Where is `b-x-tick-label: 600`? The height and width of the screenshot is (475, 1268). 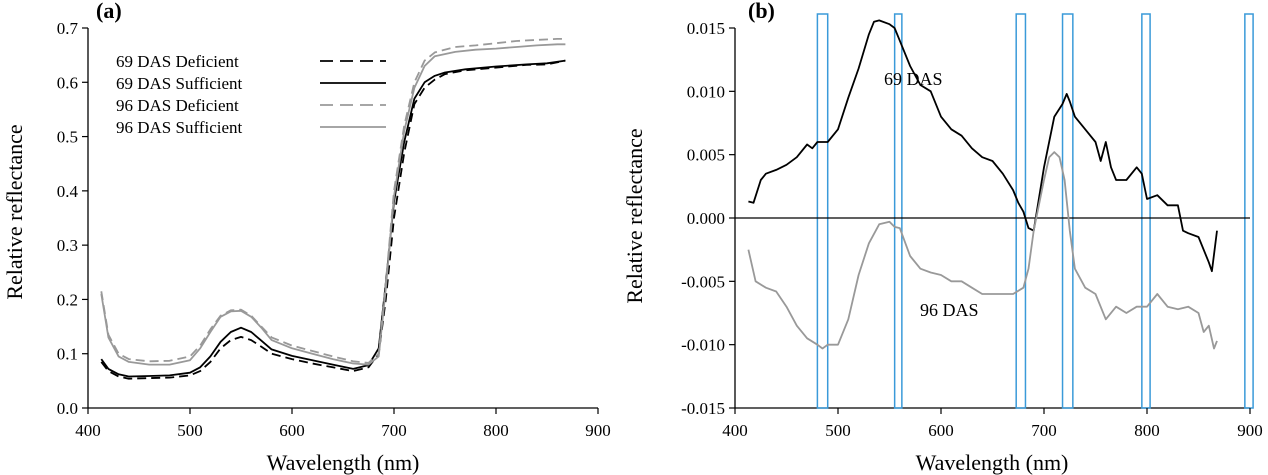
b-x-tick-label: 600 is located at coordinates (941, 430).